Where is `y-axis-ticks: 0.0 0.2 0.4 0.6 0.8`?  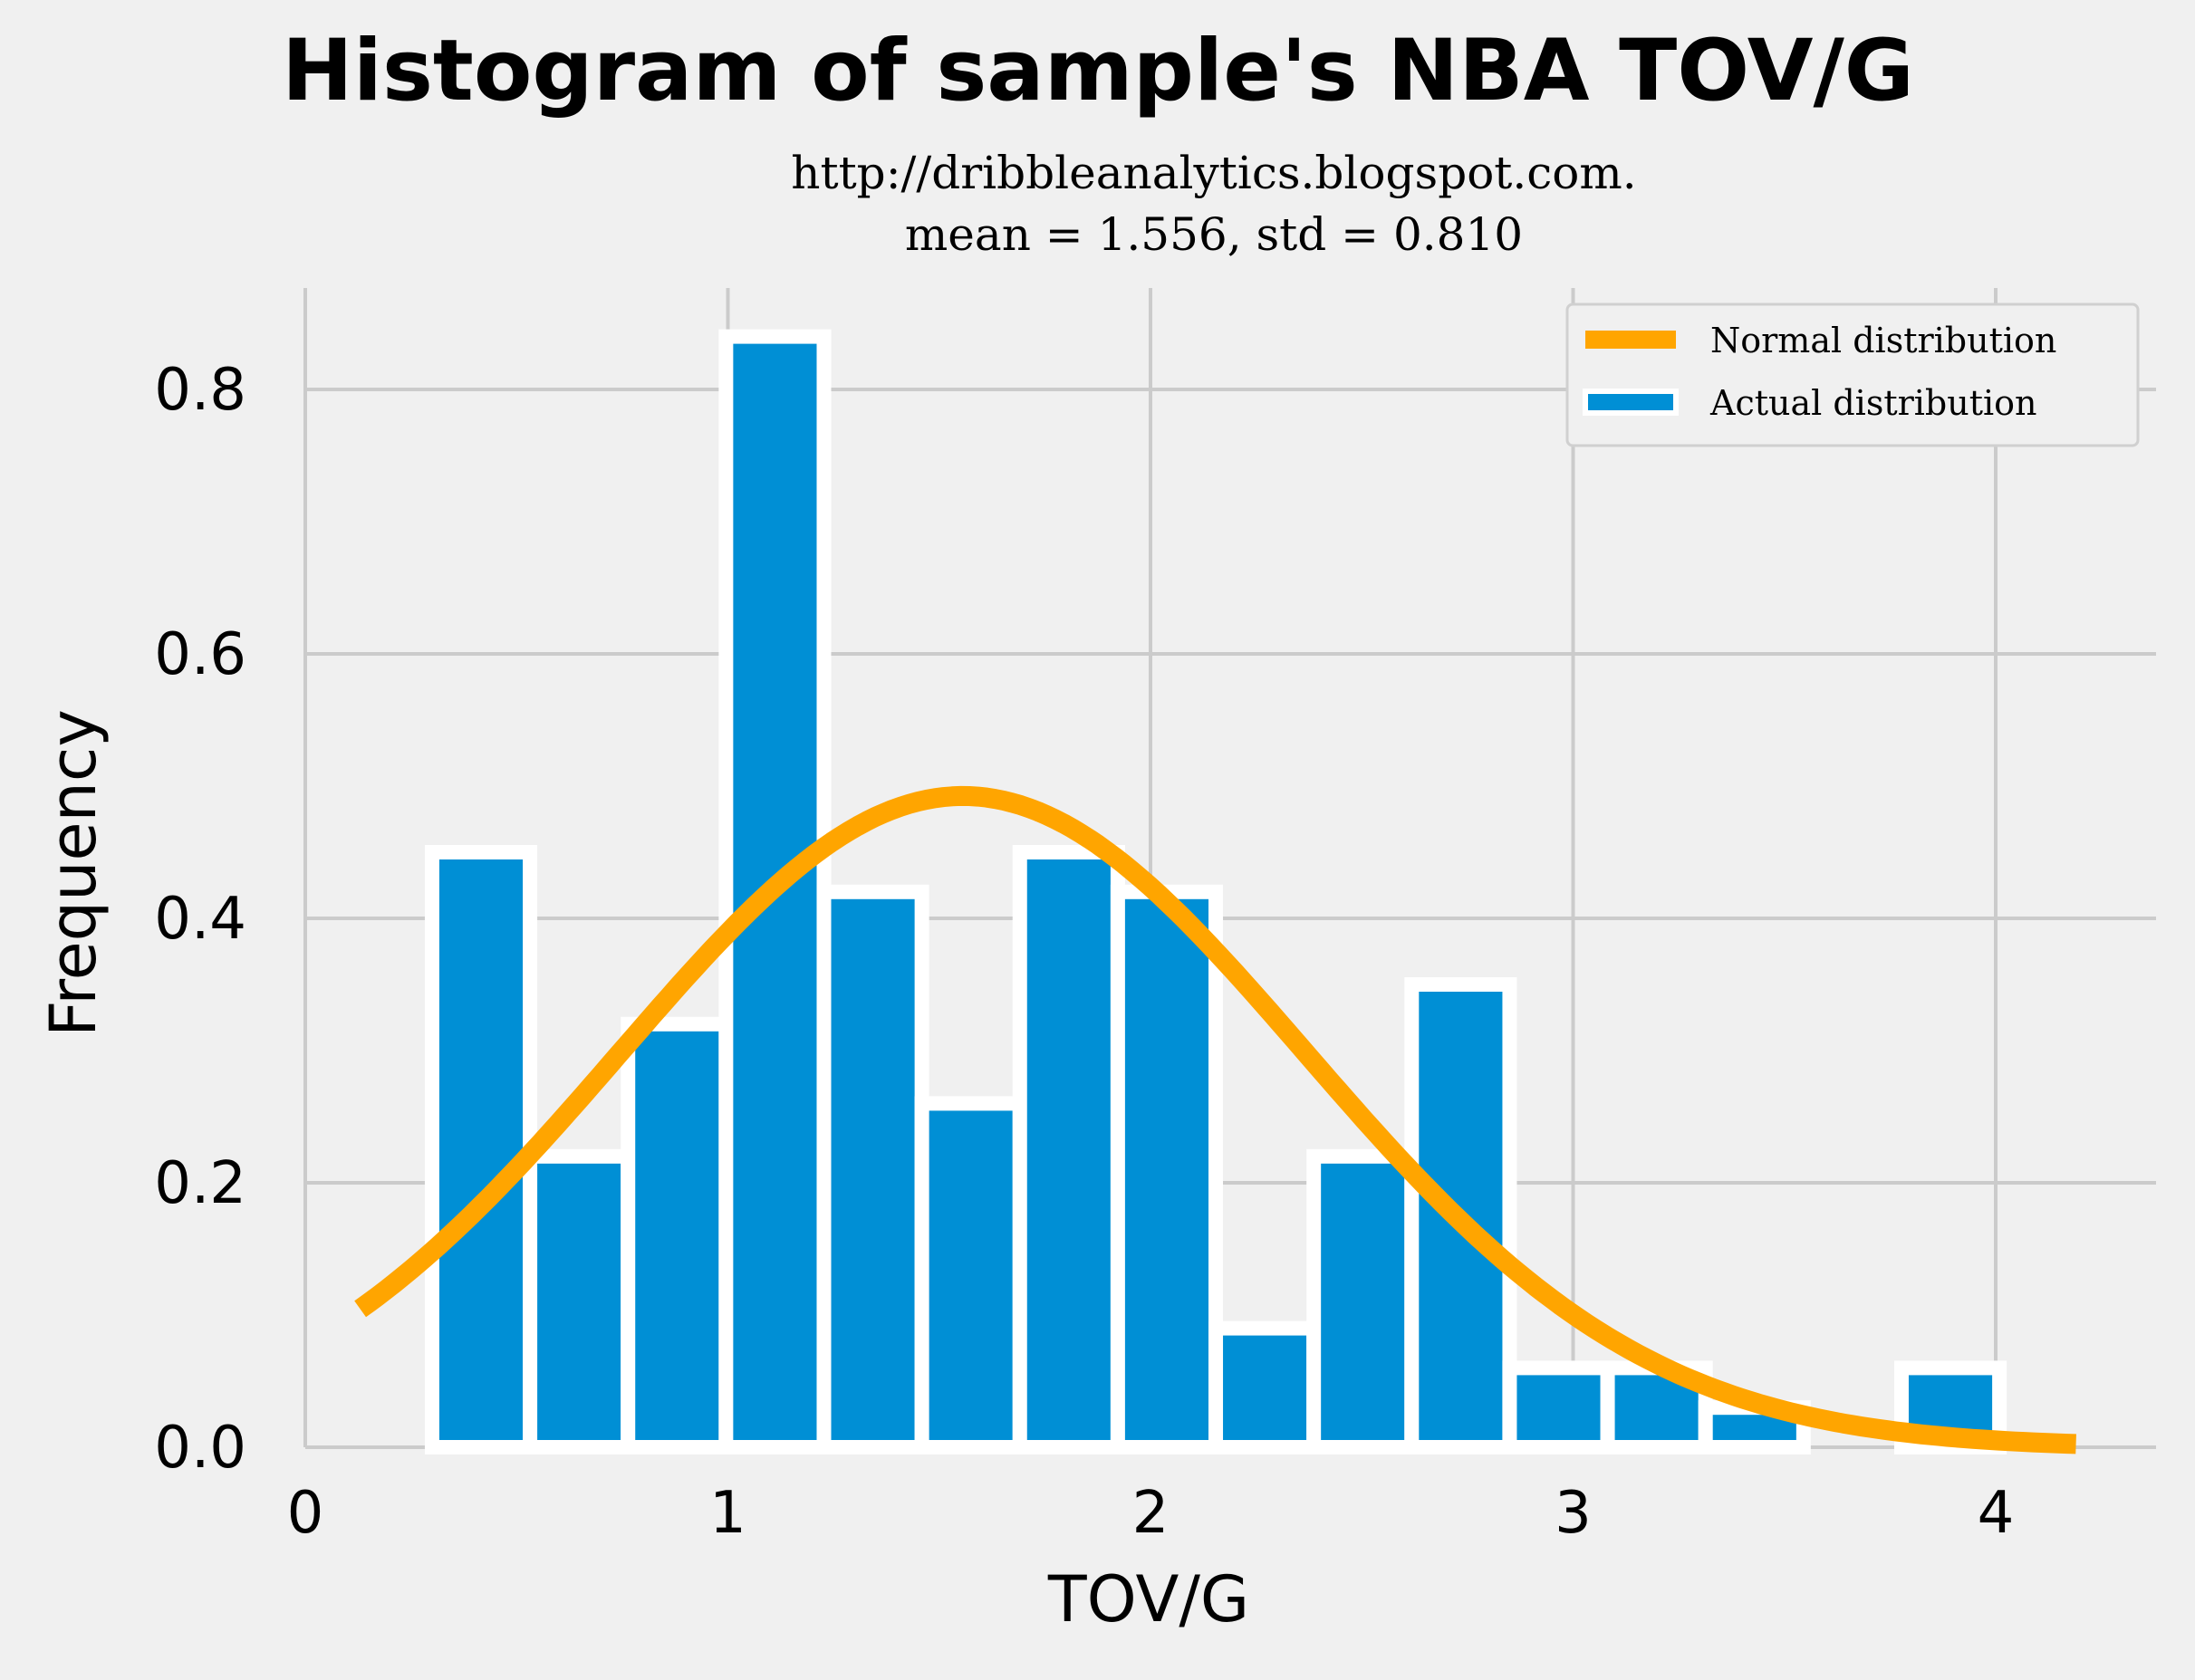
y-axis-ticks: 0.0 0.2 0.4 0.6 0.8 is located at coordinates (200, 920).